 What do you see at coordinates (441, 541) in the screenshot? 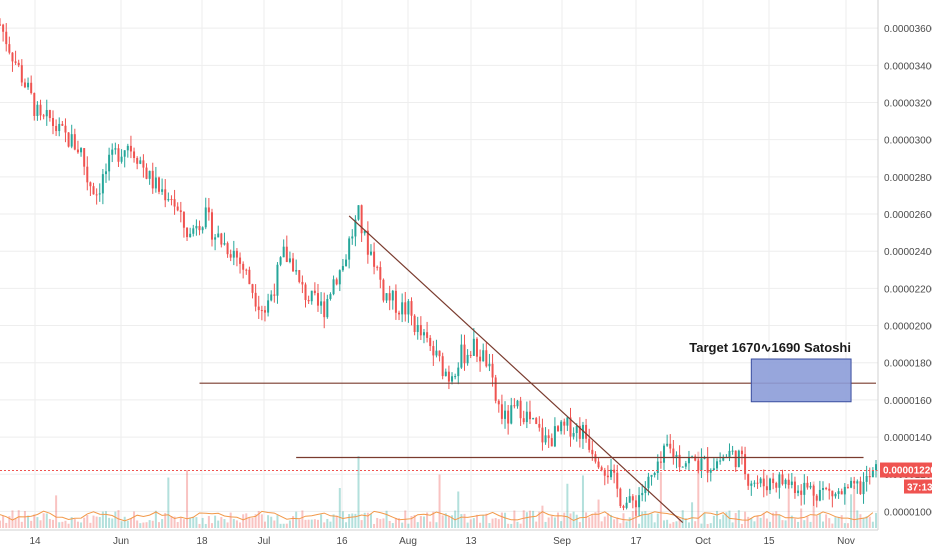
I see `time-axis: 14 Jun 18 Jul 16 Aug 13 Sep 17 Oct 15 Nov` at bounding box center [441, 541].